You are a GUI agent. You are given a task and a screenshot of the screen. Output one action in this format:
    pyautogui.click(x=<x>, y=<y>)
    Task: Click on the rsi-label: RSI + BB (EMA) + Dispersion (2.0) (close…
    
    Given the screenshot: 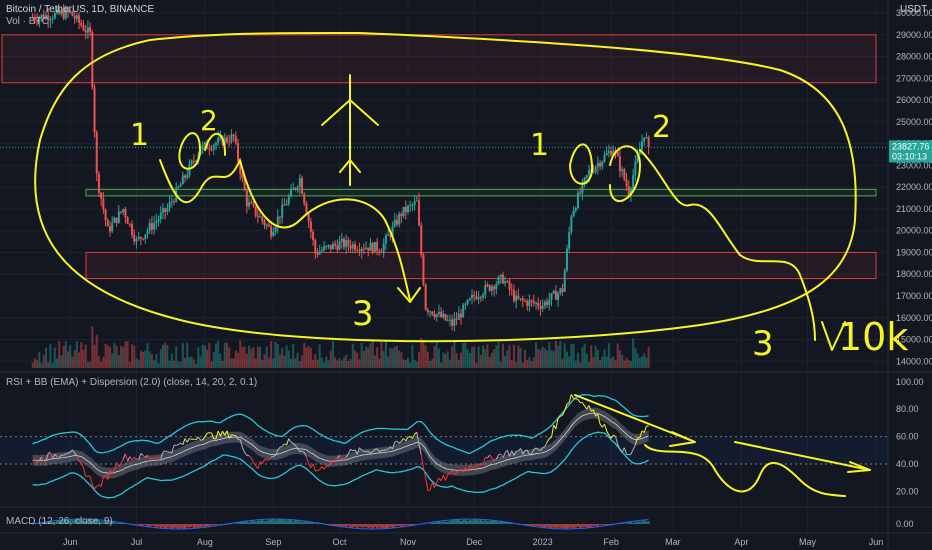 What is the action you would take?
    pyautogui.click(x=132, y=382)
    